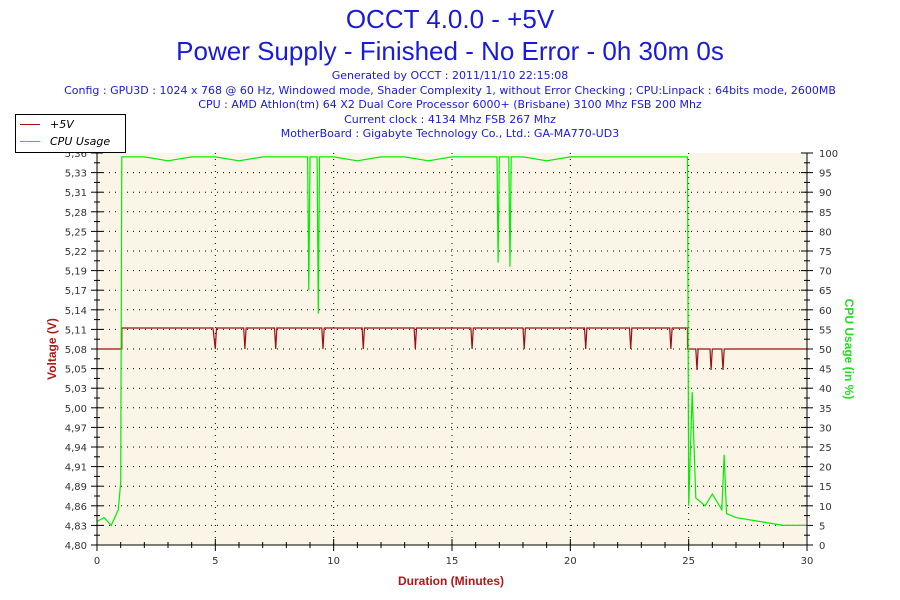 This screenshot has width=900, height=600. I want to click on legend-item-cpu: CPU Usage, so click(65, 141).